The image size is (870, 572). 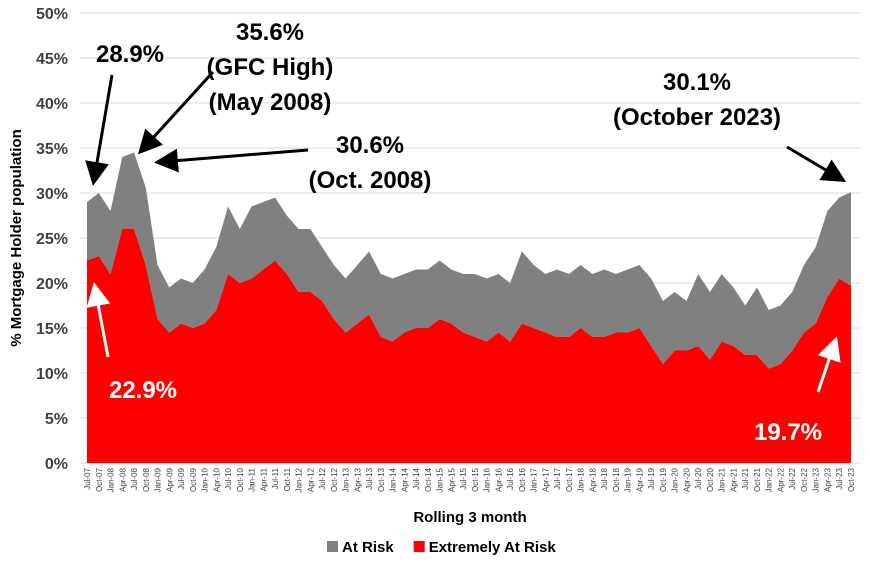 I want to click on x-tick-label: Jan-09, so click(x=158, y=479).